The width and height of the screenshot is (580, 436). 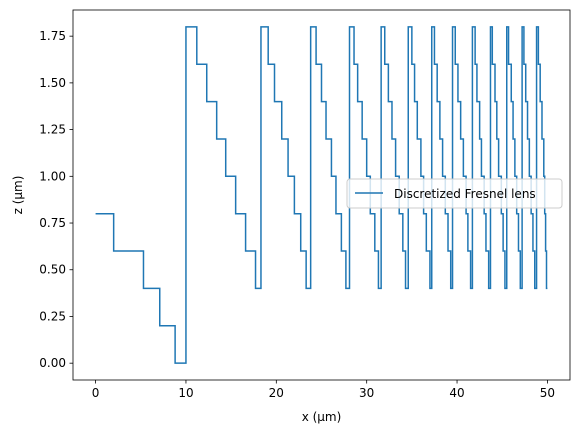 What do you see at coordinates (52, 270) in the screenshot?
I see `y-tick-label: 0.50` at bounding box center [52, 270].